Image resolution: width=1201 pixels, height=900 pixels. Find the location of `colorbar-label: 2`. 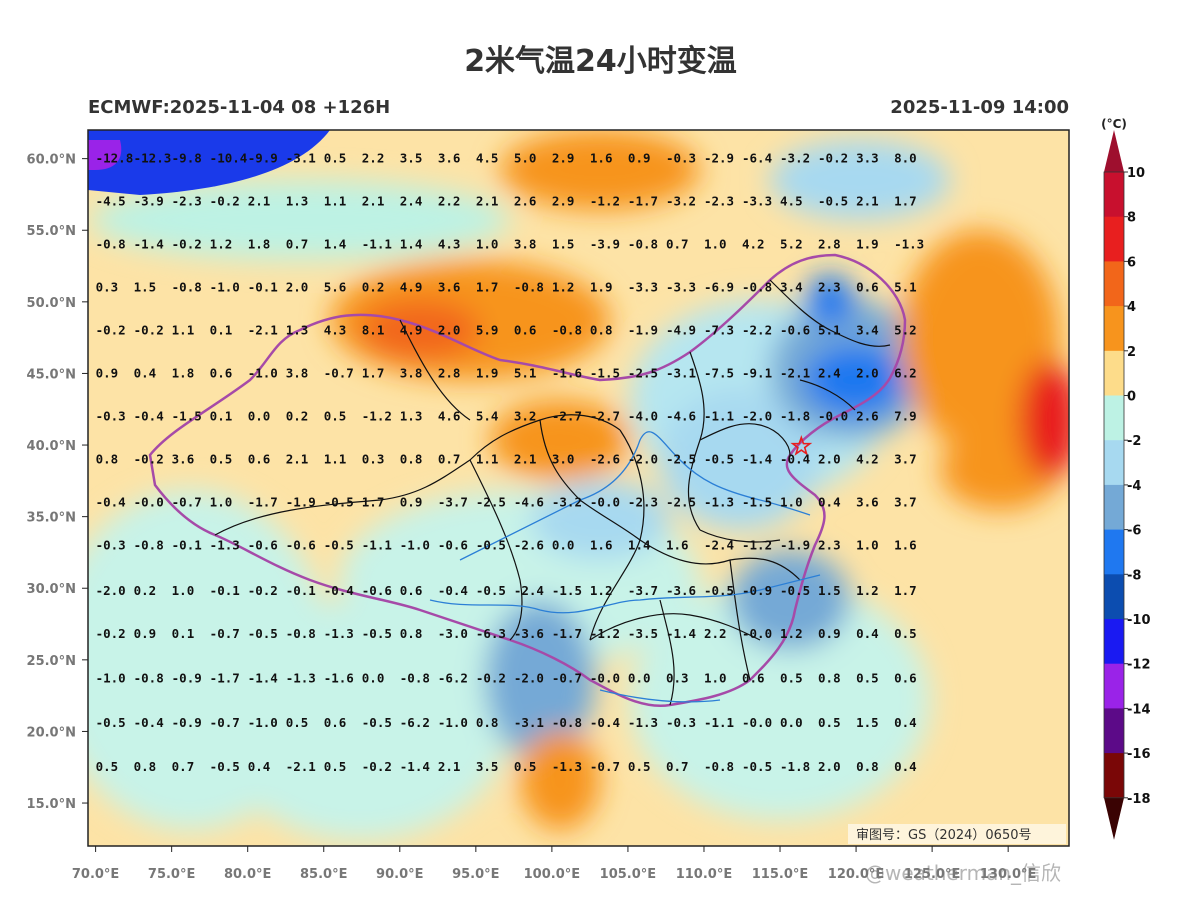

colorbar-label: 2 is located at coordinates (1131, 352).